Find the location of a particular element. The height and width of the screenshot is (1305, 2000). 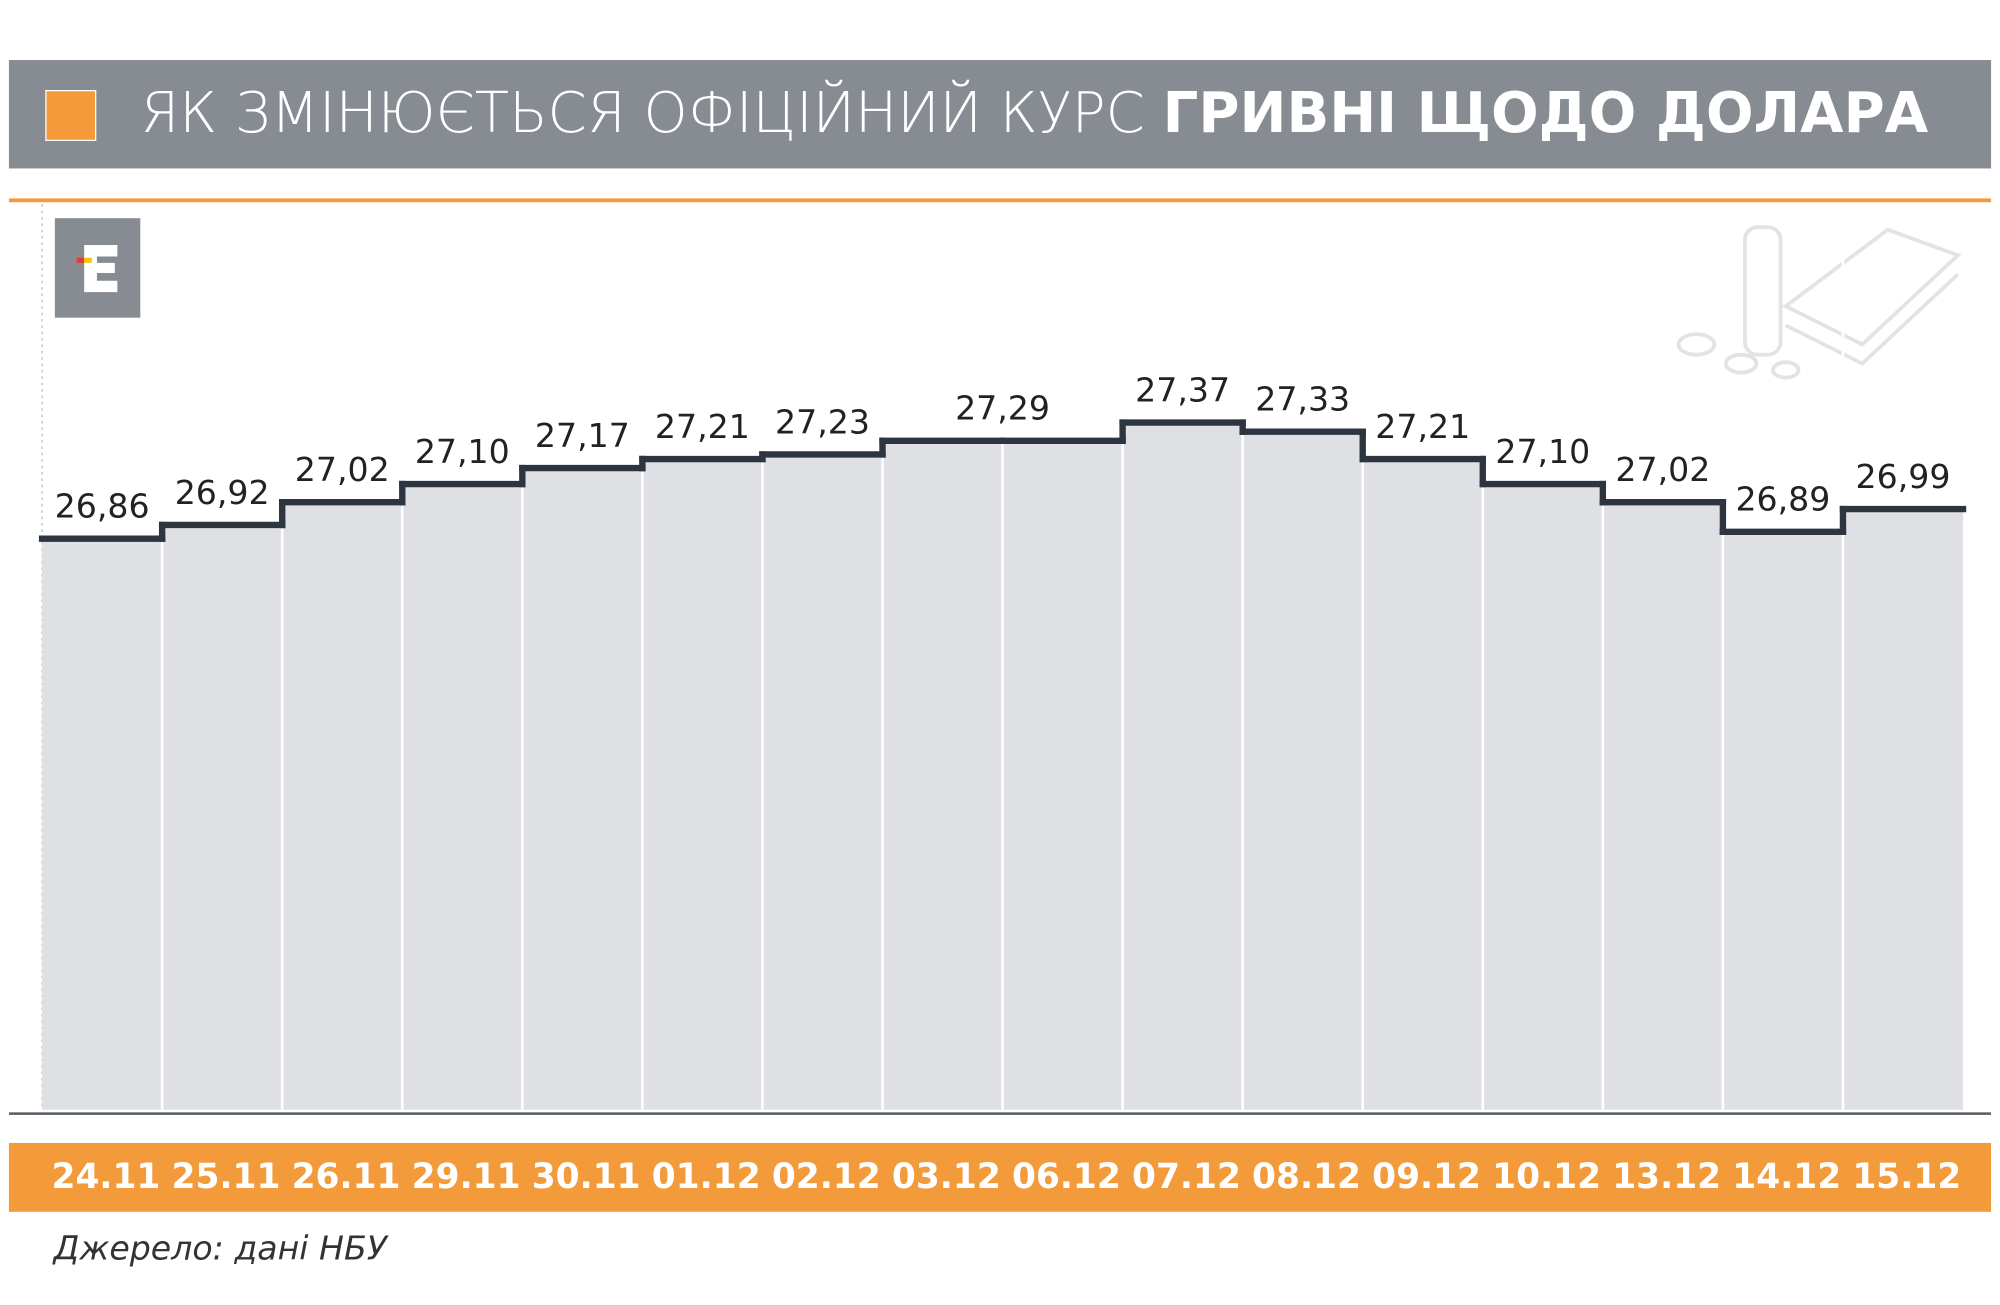

x-tick-label: 10.12 is located at coordinates (1546, 1177).